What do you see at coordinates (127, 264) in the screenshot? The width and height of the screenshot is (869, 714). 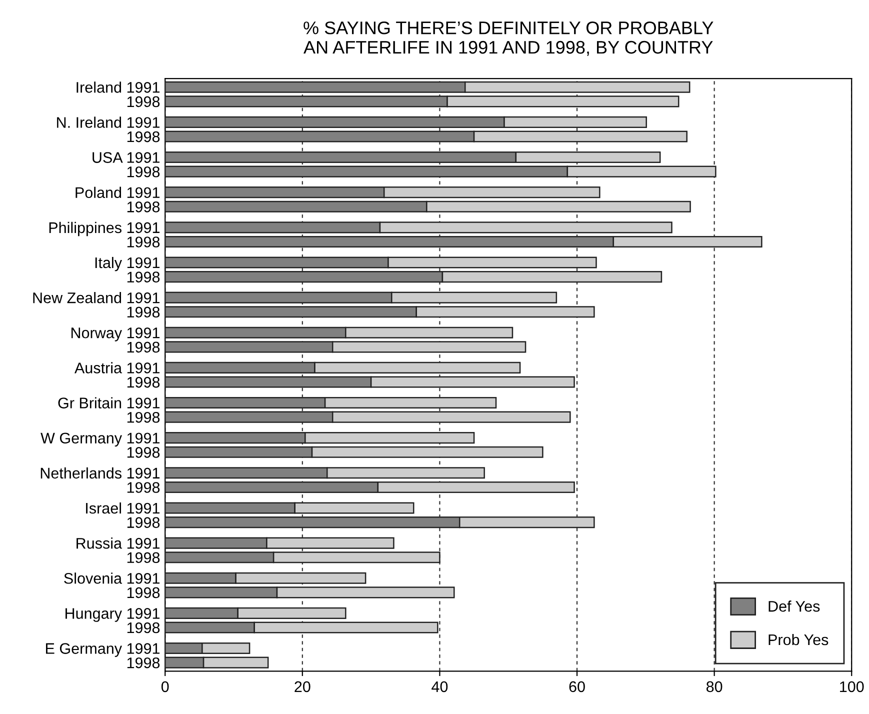 I see `y-tick-label: Italy 1991` at bounding box center [127, 264].